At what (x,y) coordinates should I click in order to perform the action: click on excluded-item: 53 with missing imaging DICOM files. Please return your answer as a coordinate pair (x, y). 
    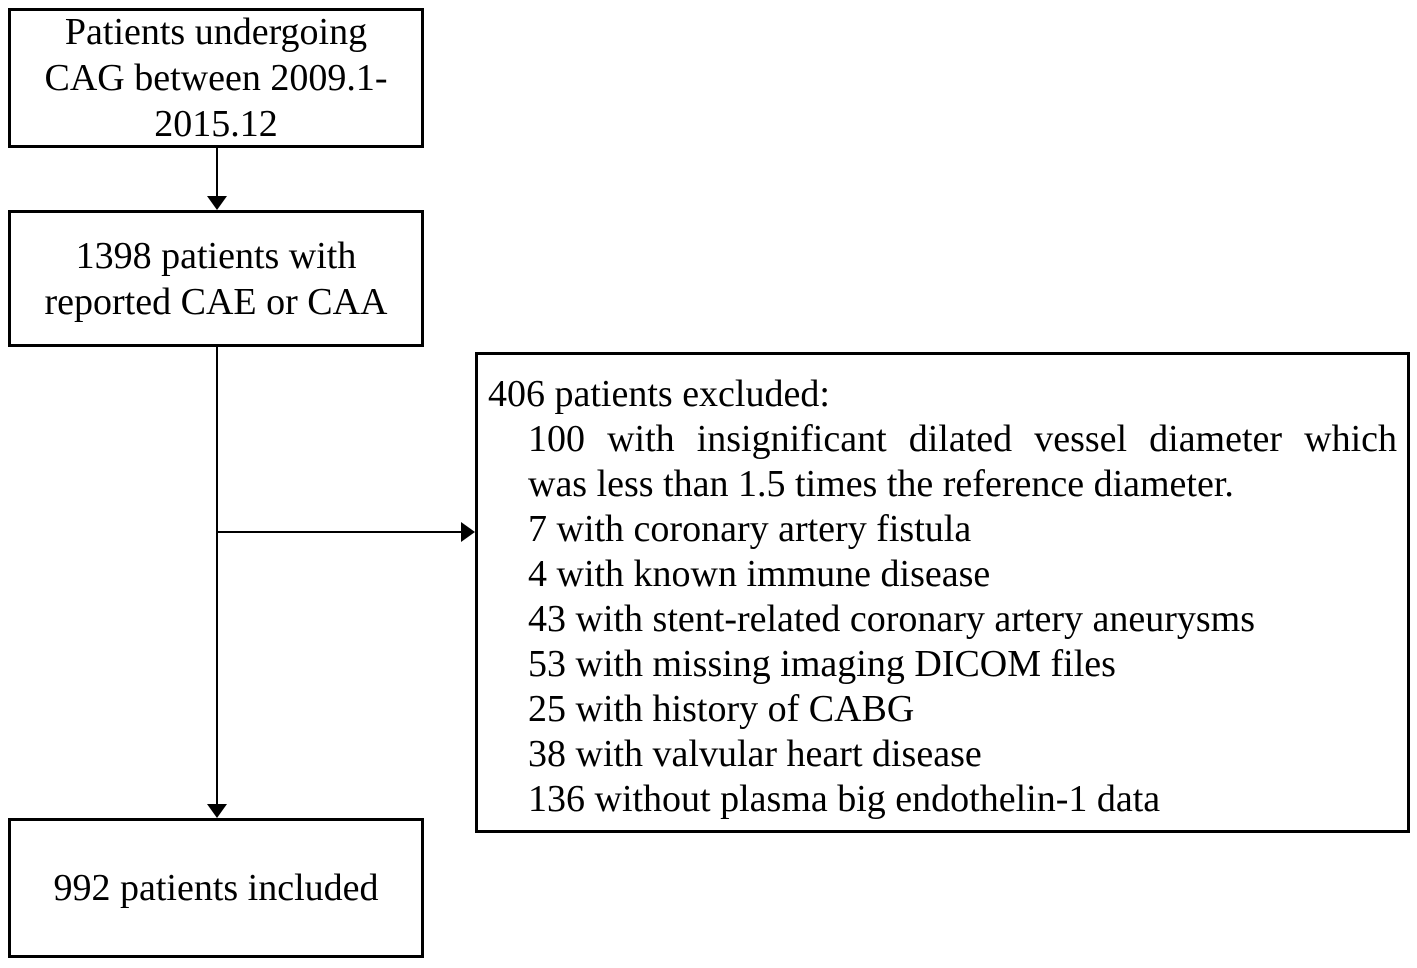
    Looking at the image, I should click on (822, 664).